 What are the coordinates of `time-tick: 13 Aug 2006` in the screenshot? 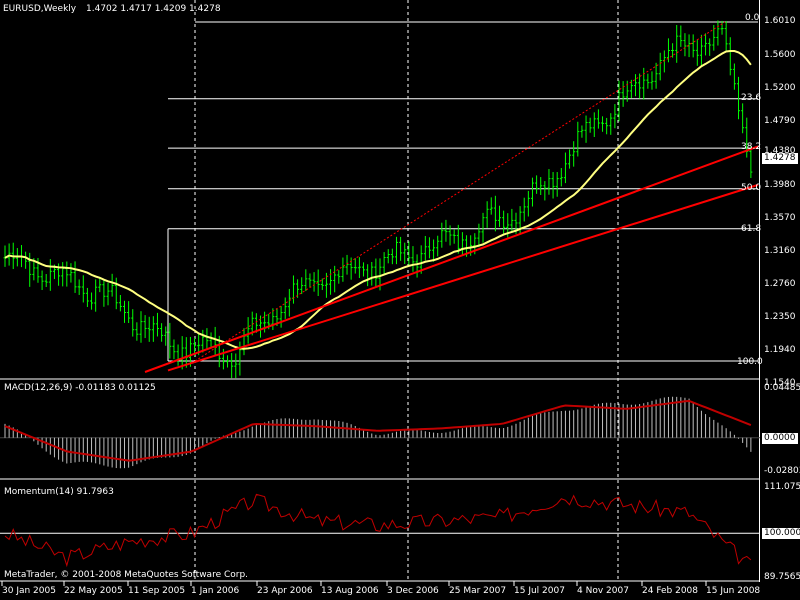 It's located at (350, 591).